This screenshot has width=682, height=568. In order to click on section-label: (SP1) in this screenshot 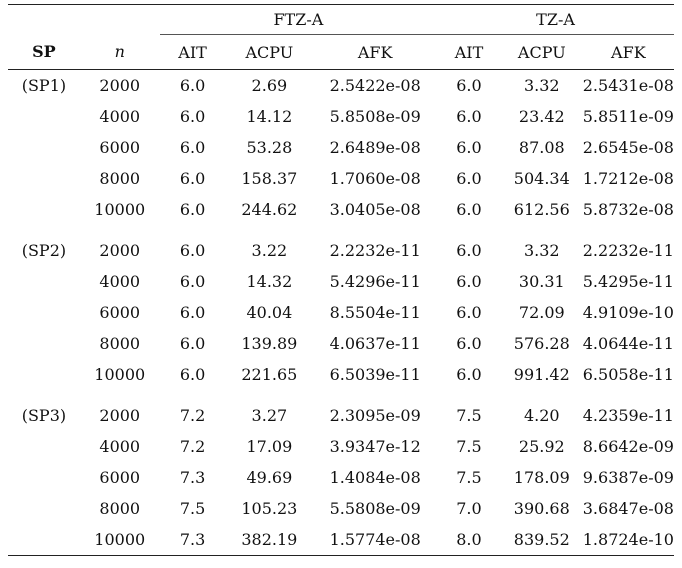, I will do `click(44, 85)`.